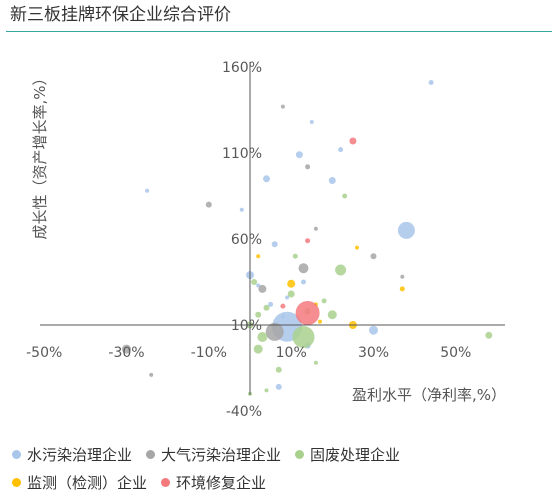  I want to click on legend-item-remediation: 环境修复企业, so click(213, 482).